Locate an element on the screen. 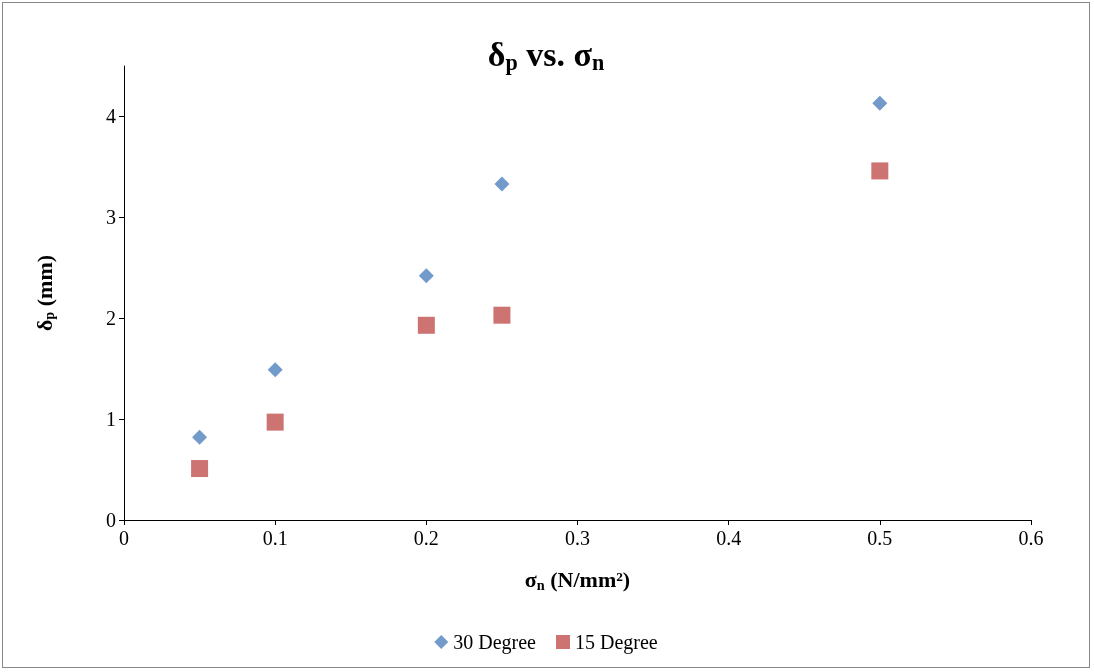 This screenshot has height=672, width=1094. y-tick-label: 4 is located at coordinates (111, 116).